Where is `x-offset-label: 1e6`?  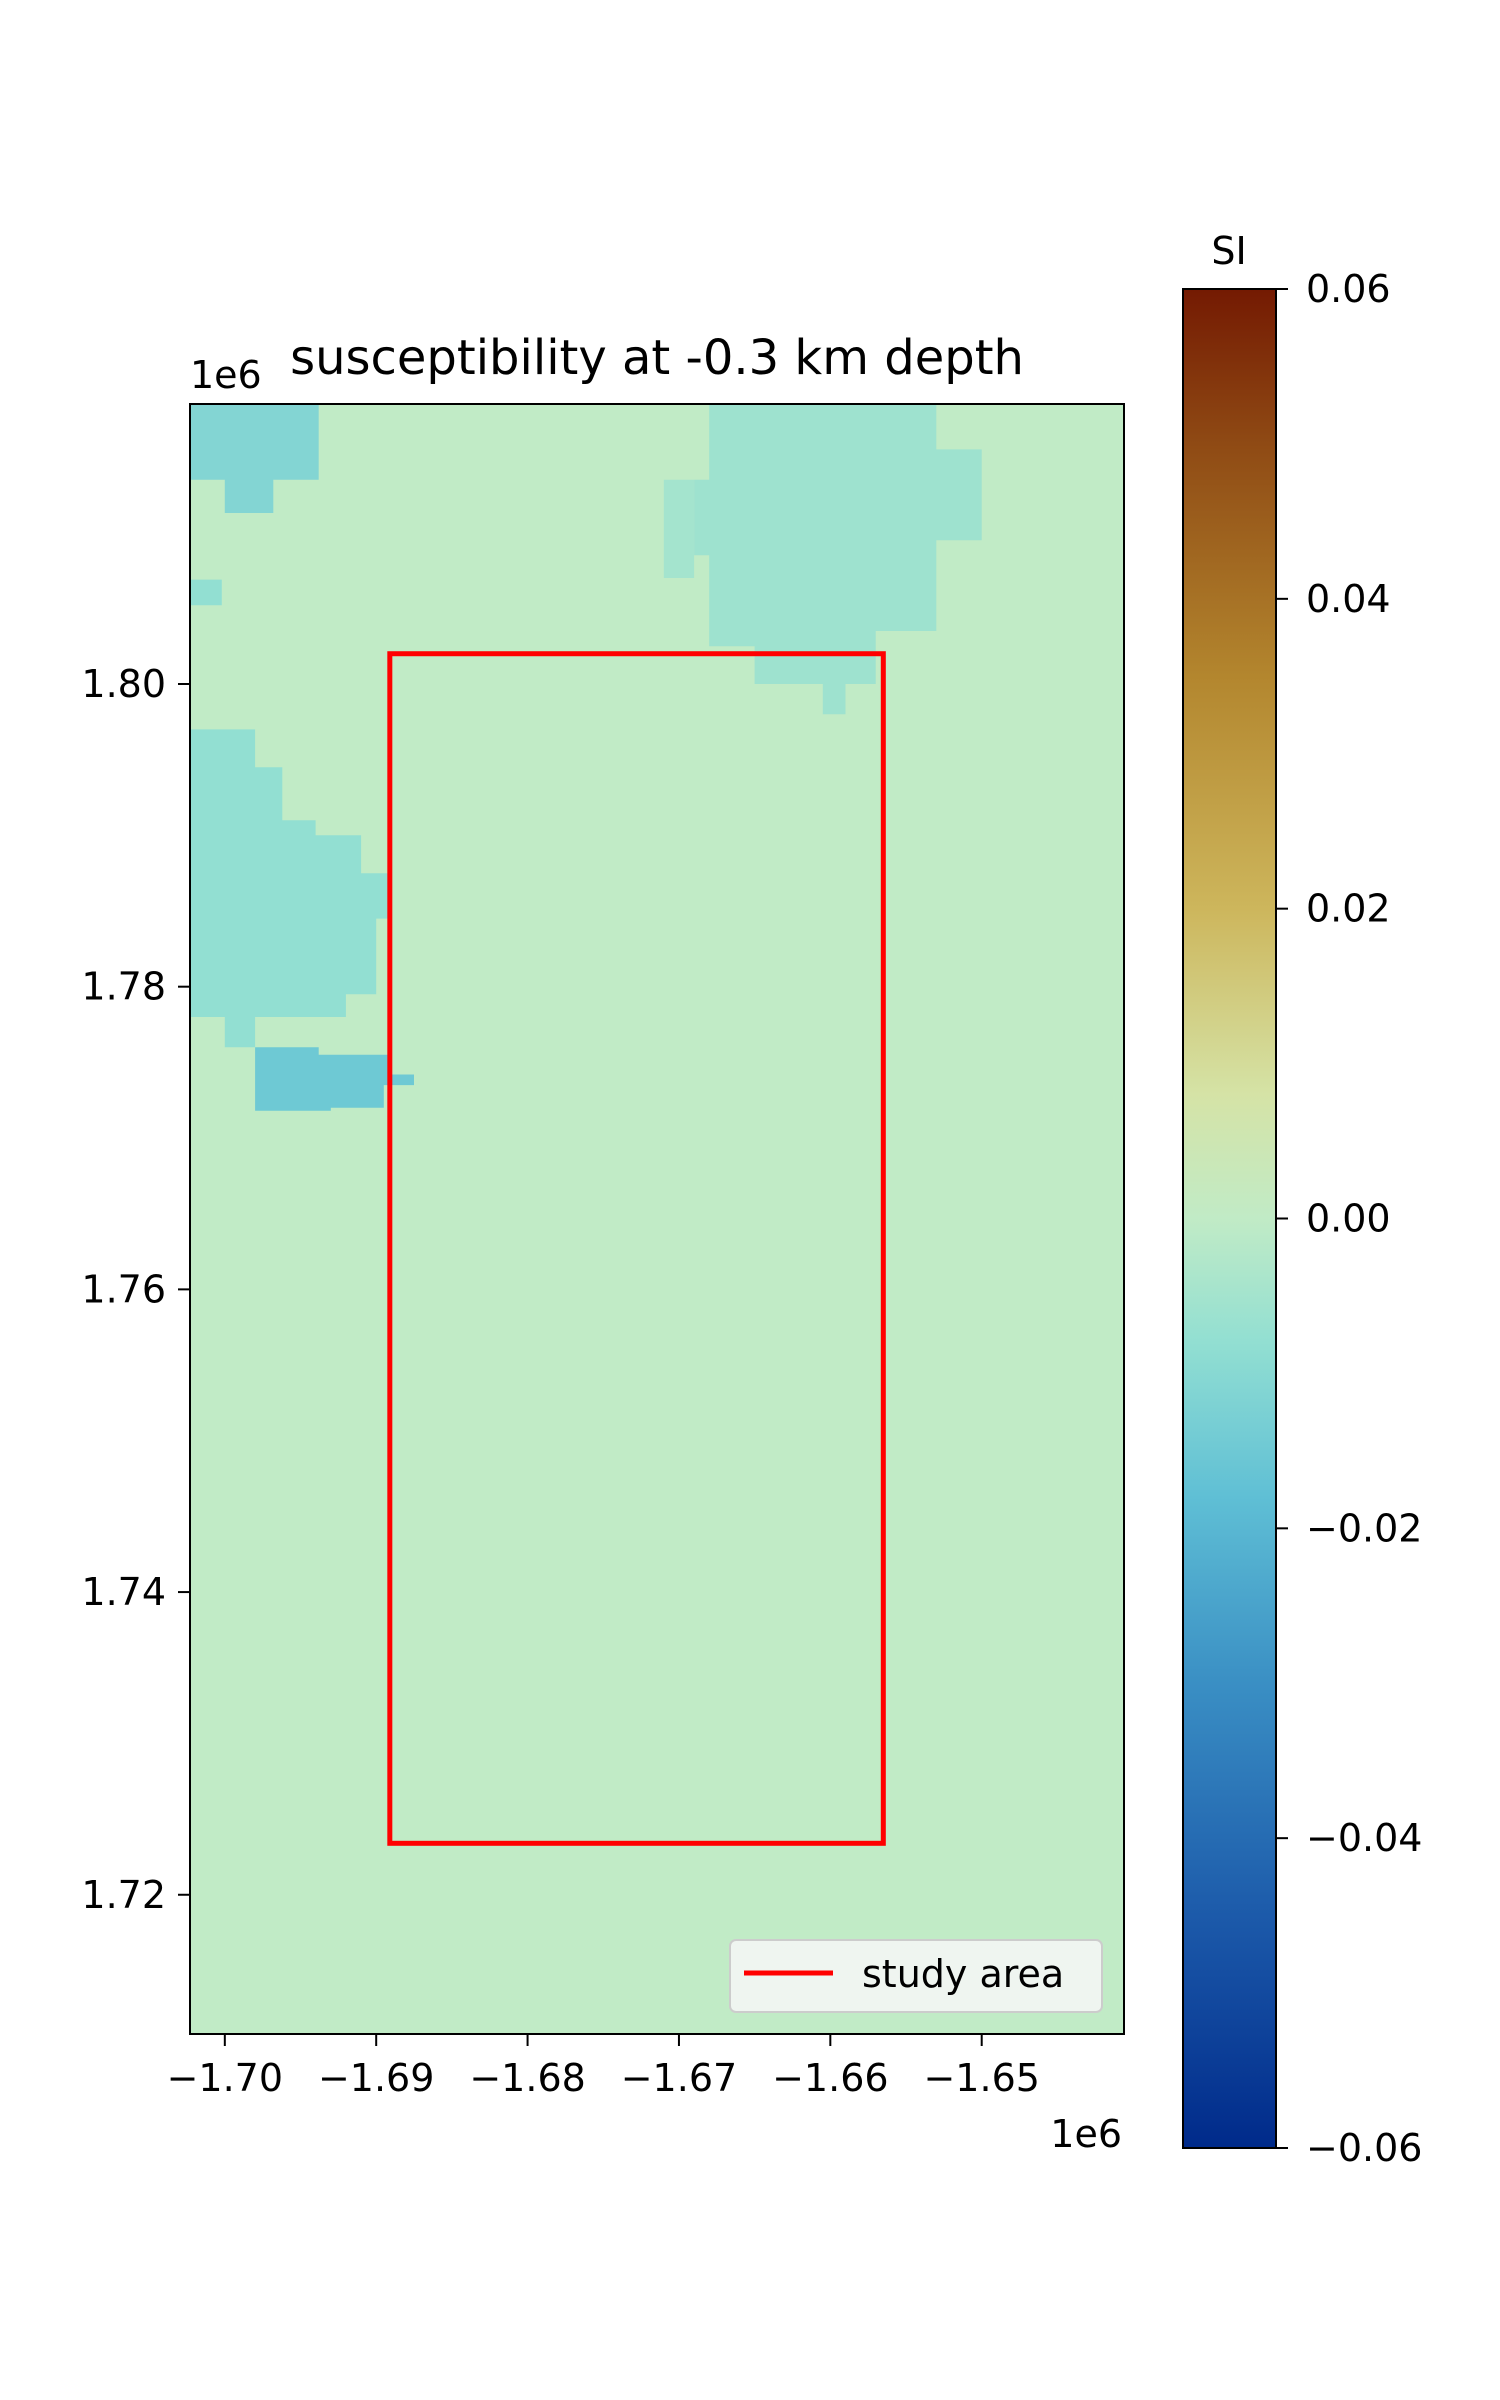
x-offset-label: 1e6 is located at coordinates (1086, 2134).